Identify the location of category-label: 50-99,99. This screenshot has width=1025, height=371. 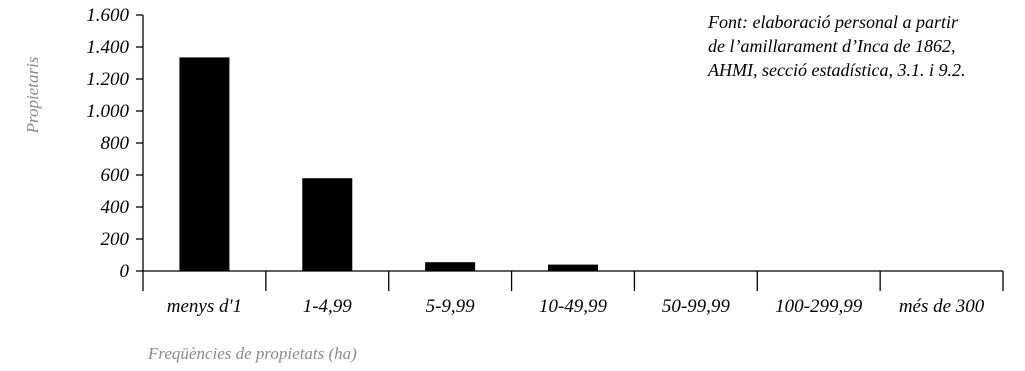
(696, 306).